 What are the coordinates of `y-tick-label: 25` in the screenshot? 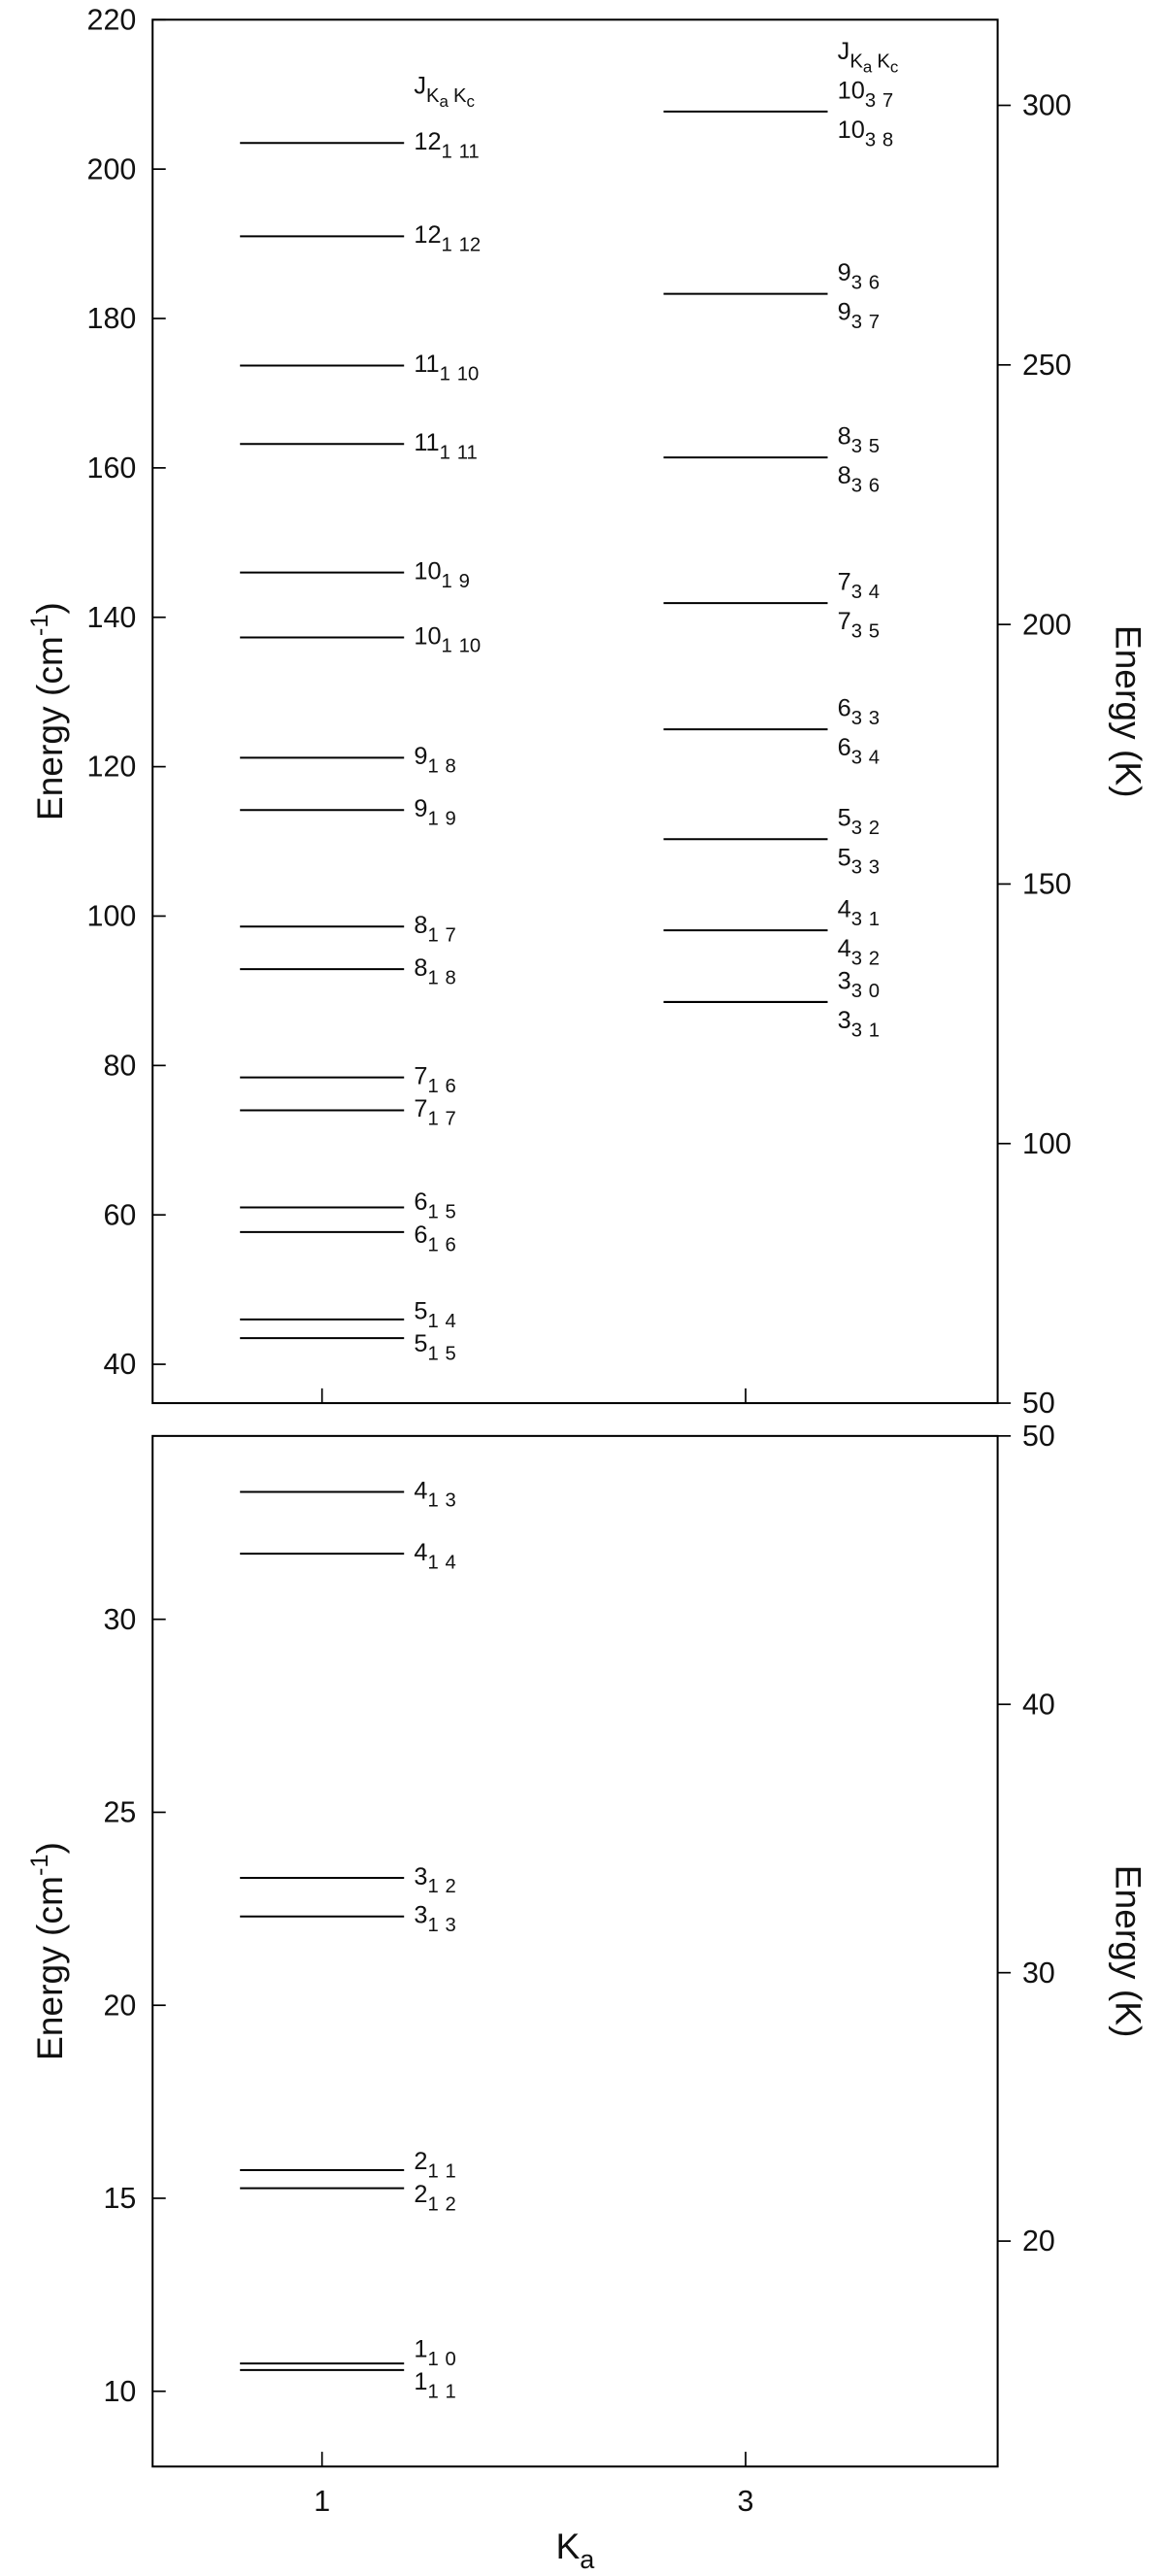 It's located at (119, 1813).